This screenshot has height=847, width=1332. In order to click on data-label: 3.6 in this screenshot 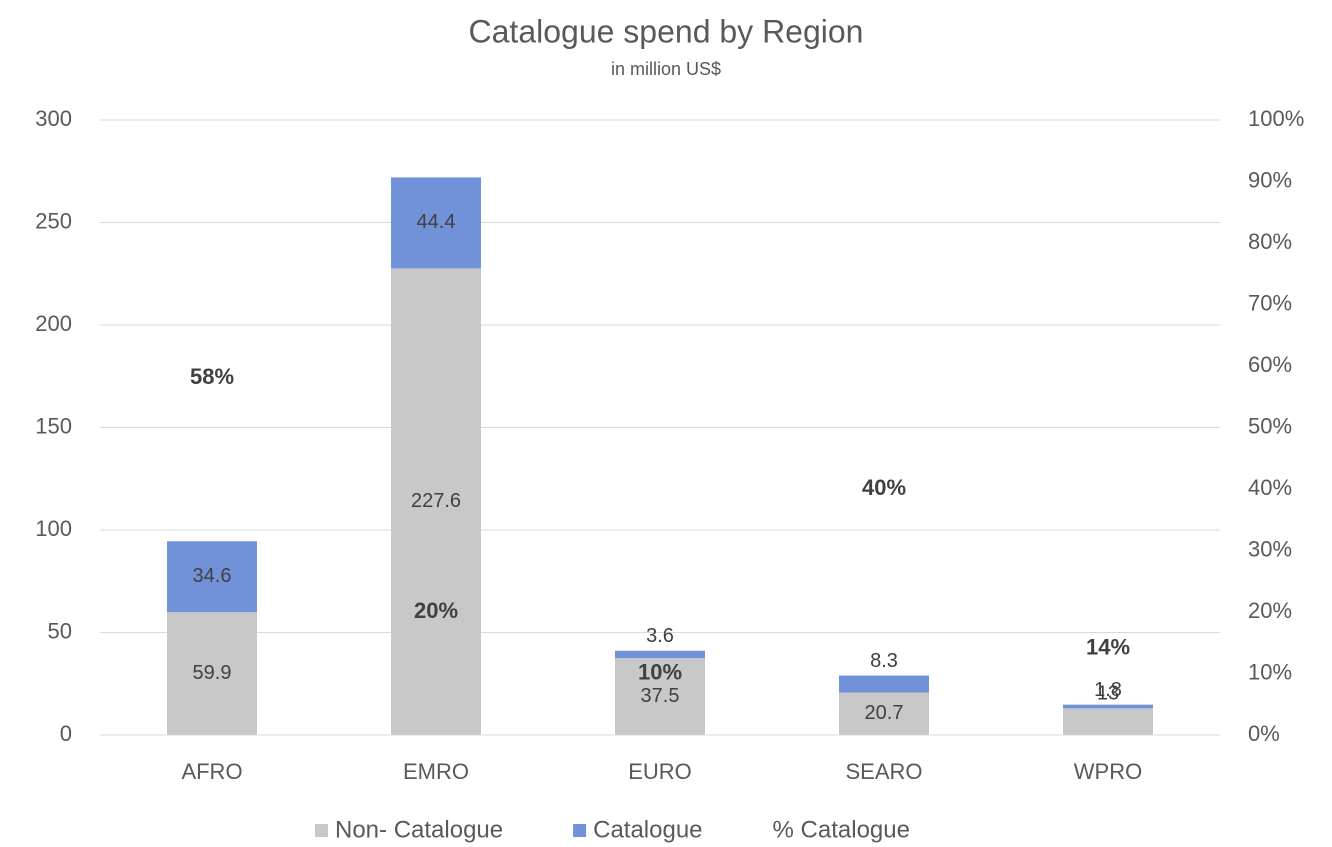, I will do `click(660, 636)`.